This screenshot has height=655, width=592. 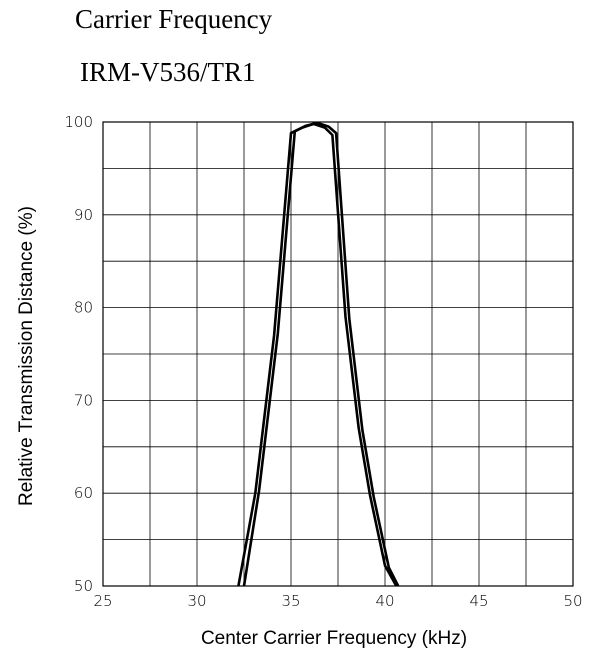 What do you see at coordinates (168, 72) in the screenshot?
I see `chart-title-line-2: IRM-V536/TR1` at bounding box center [168, 72].